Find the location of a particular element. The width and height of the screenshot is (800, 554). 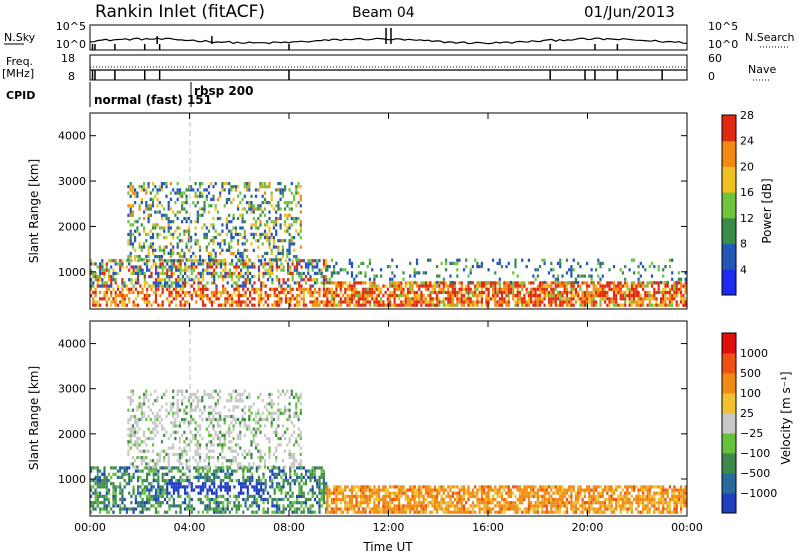

cpid-label: CPID is located at coordinates (20, 95).